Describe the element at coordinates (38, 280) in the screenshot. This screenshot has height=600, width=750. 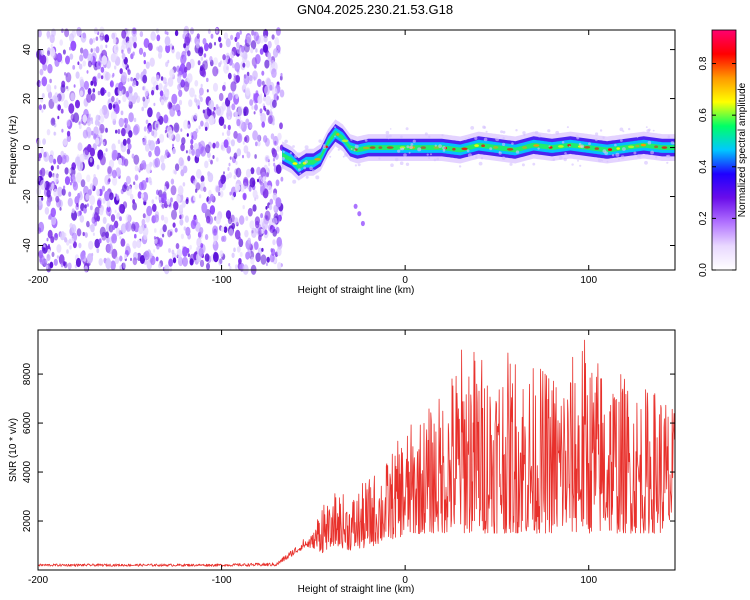
I see `x-tick-label: -200` at that location.